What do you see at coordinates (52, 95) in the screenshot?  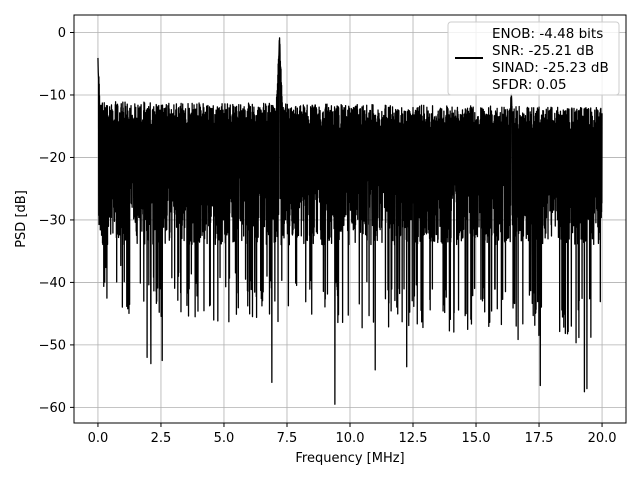 I see `y-tick-label: −10` at bounding box center [52, 95].